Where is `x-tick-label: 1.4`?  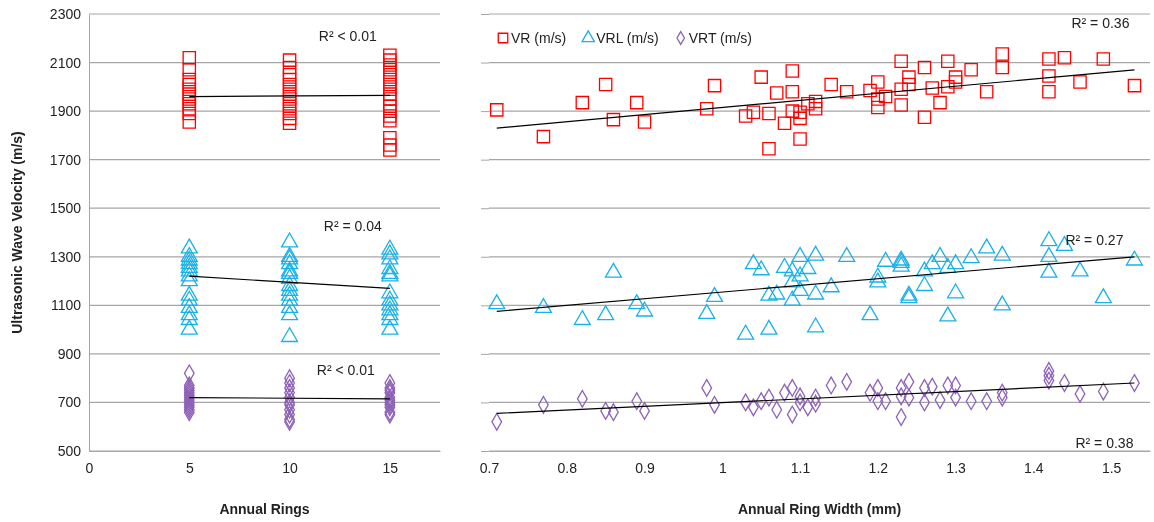 x-tick-label: 1.4 is located at coordinates (1034, 467).